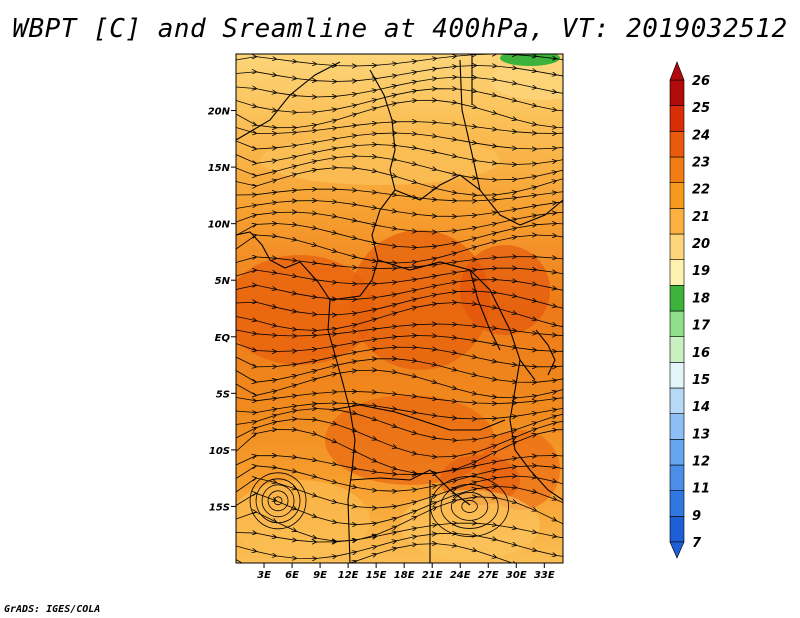 This screenshot has height=618, width=800. What do you see at coordinates (701, 108) in the screenshot?
I see `colorbar-label: 25` at bounding box center [701, 108].